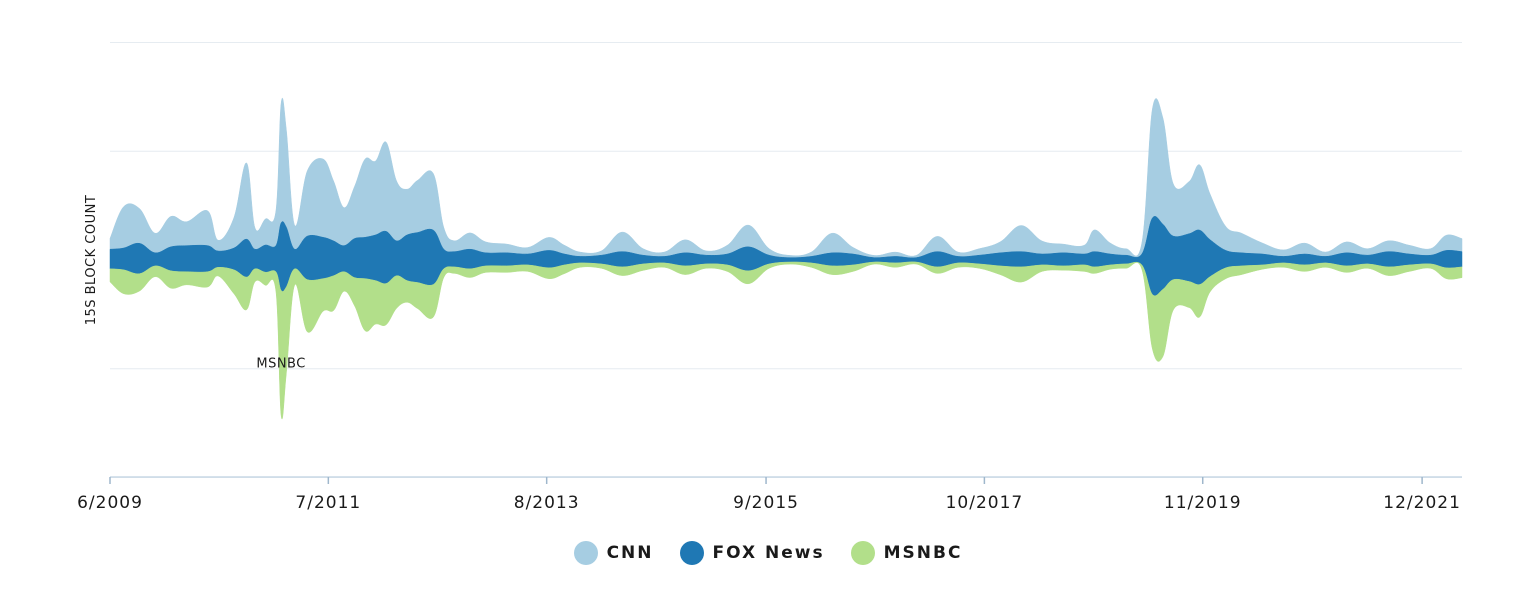 This screenshot has height=595, width=1536. Describe the element at coordinates (280, 363) in the screenshot. I see `msnbc-annotation: MSNBC` at that location.